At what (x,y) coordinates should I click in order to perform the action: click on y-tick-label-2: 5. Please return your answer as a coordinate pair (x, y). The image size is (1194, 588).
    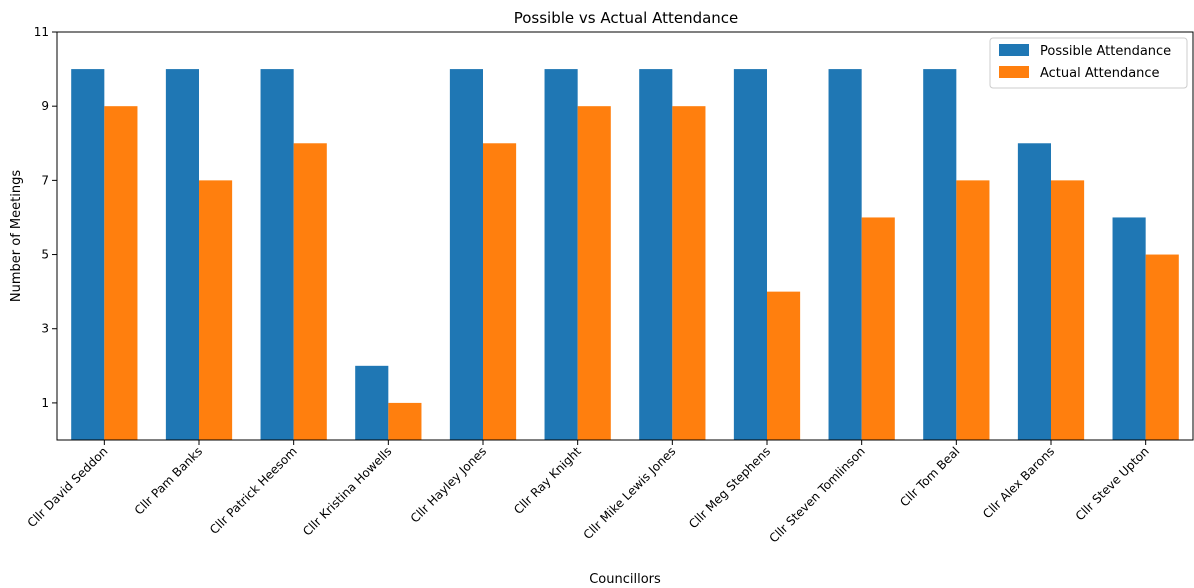
    Looking at the image, I should click on (45, 255).